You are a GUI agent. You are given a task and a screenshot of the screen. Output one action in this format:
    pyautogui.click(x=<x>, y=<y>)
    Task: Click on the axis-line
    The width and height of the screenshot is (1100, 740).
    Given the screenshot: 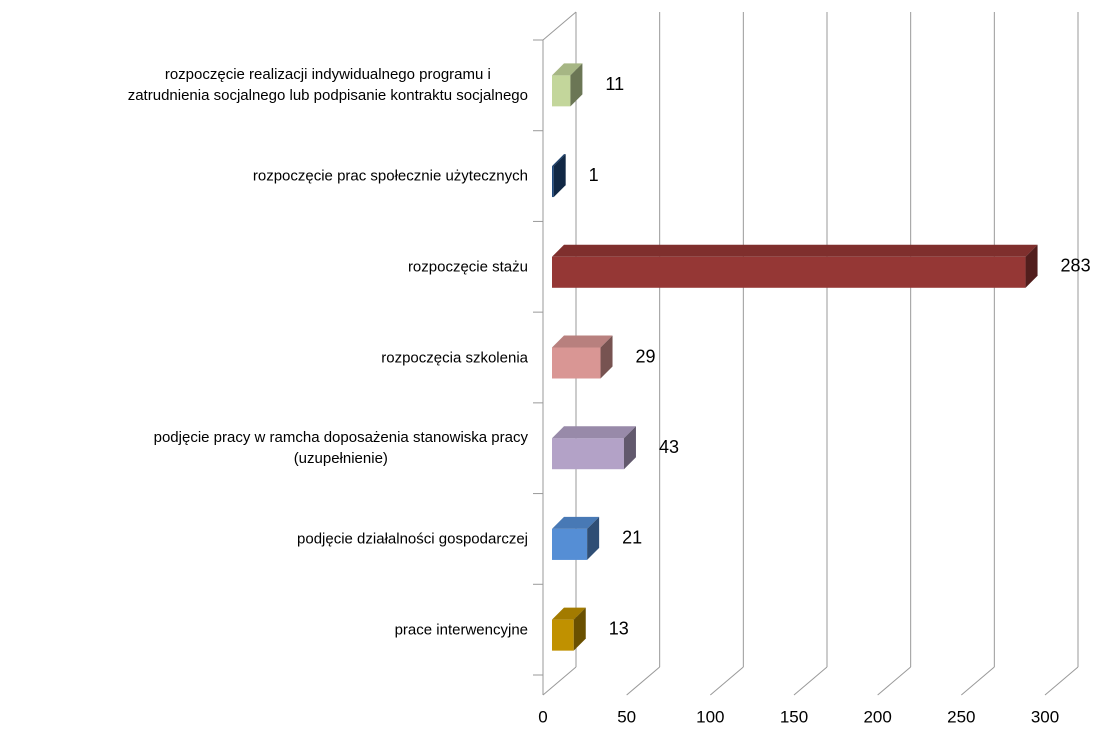 What is the action you would take?
    pyautogui.click(x=559, y=26)
    